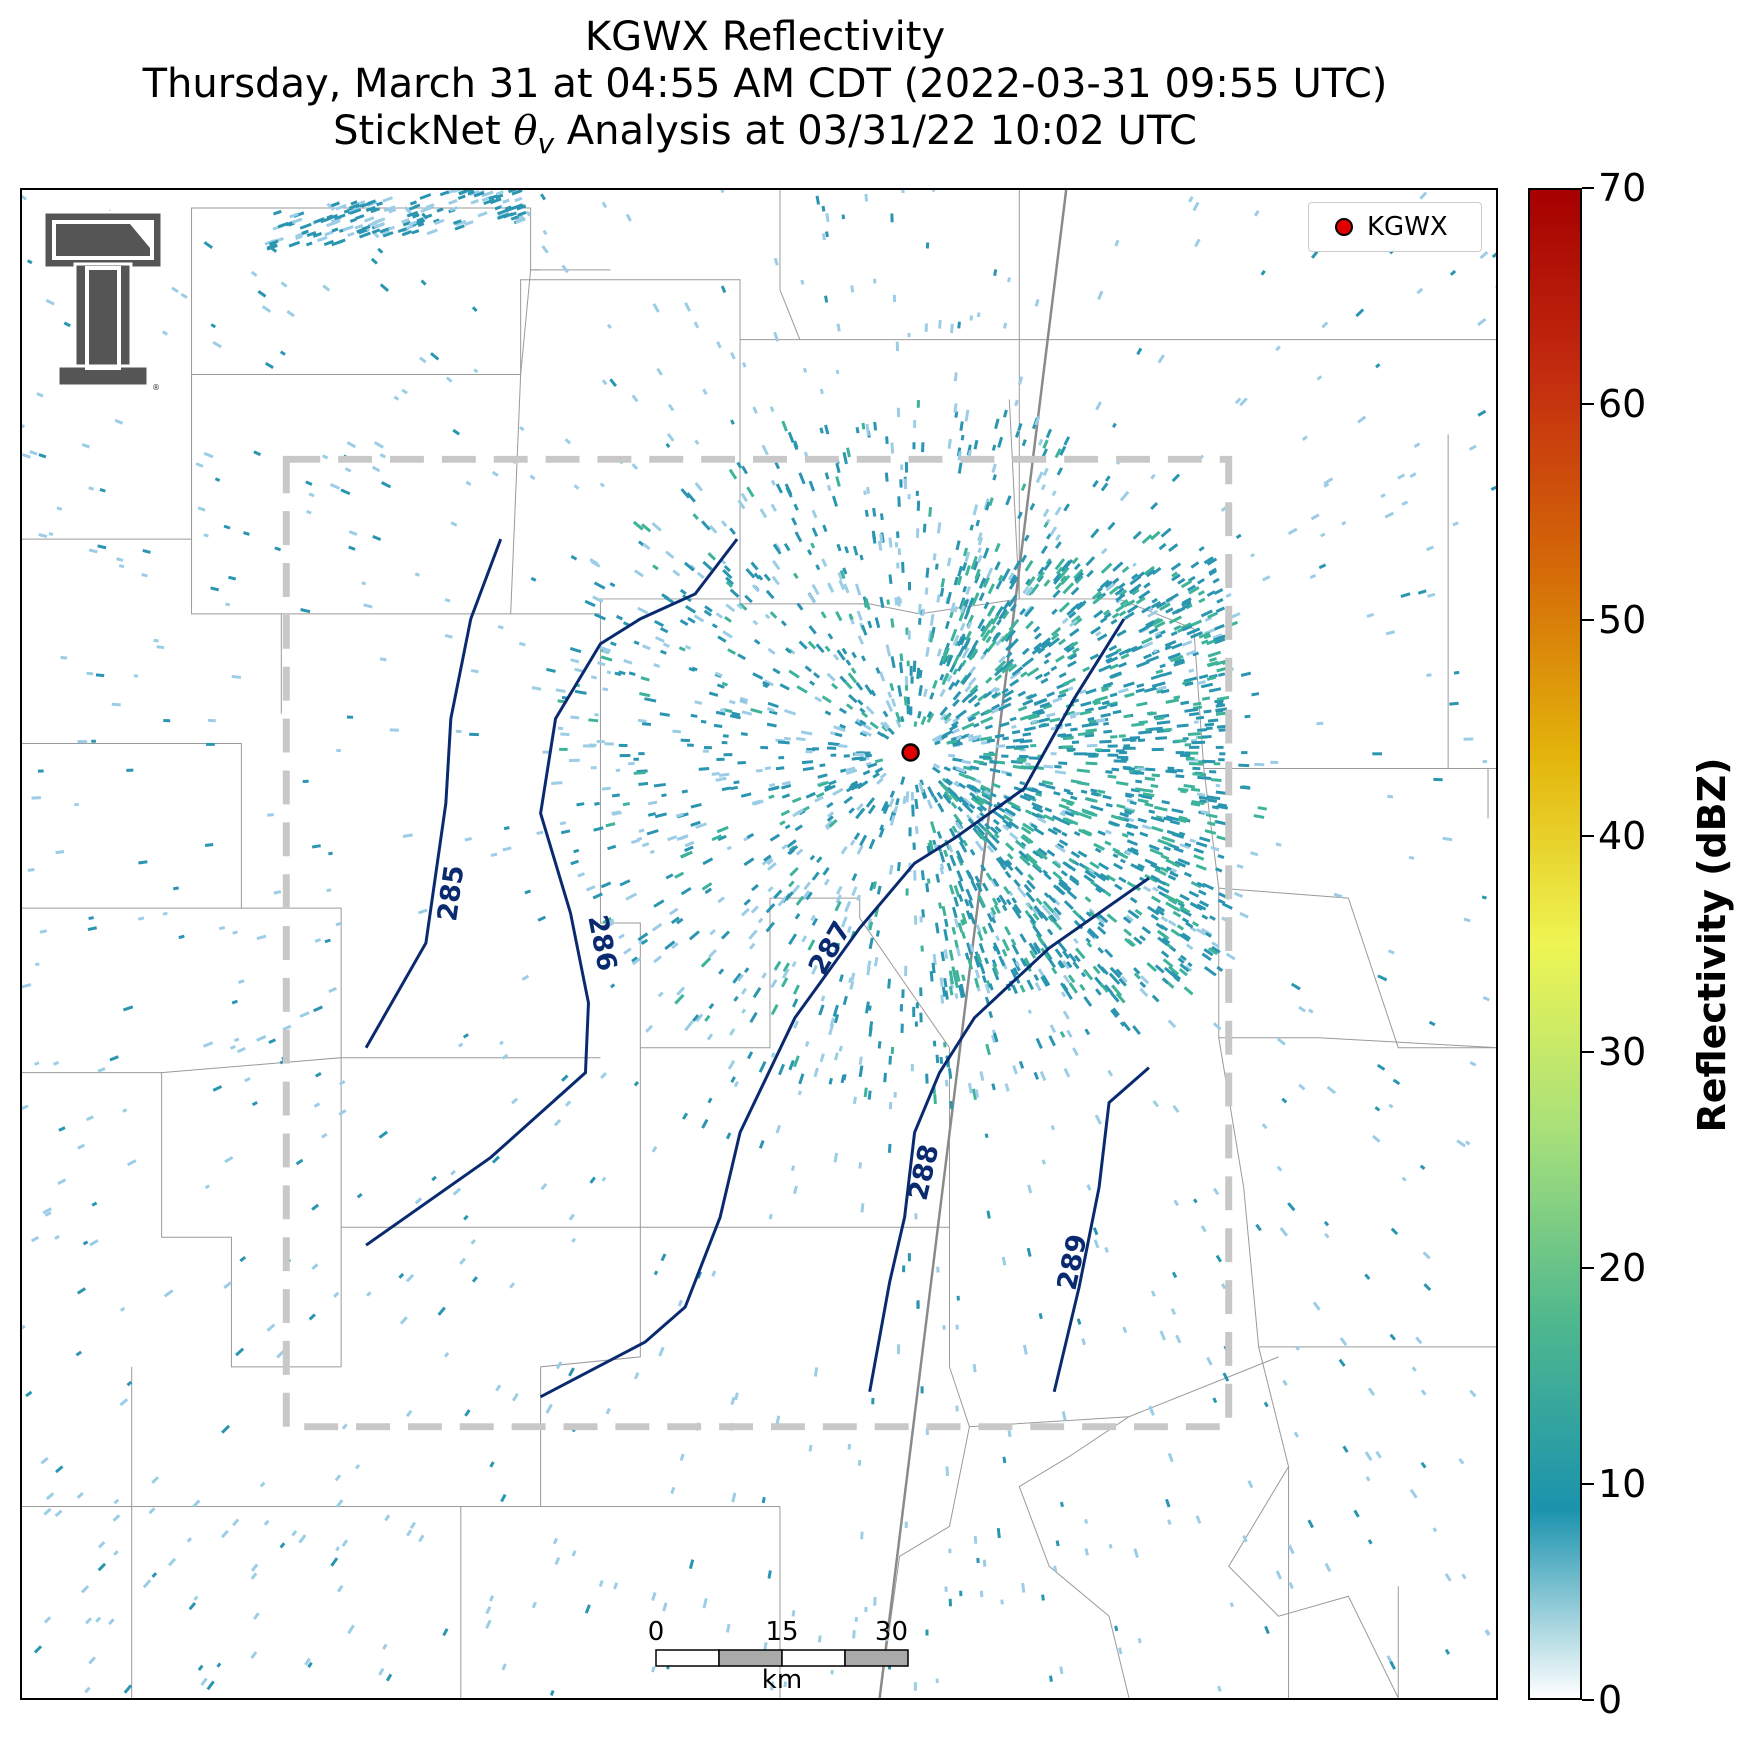 The image size is (1738, 1743). I want to click on contour-labels: 285 286 287 288 289, so click(763, 1078).